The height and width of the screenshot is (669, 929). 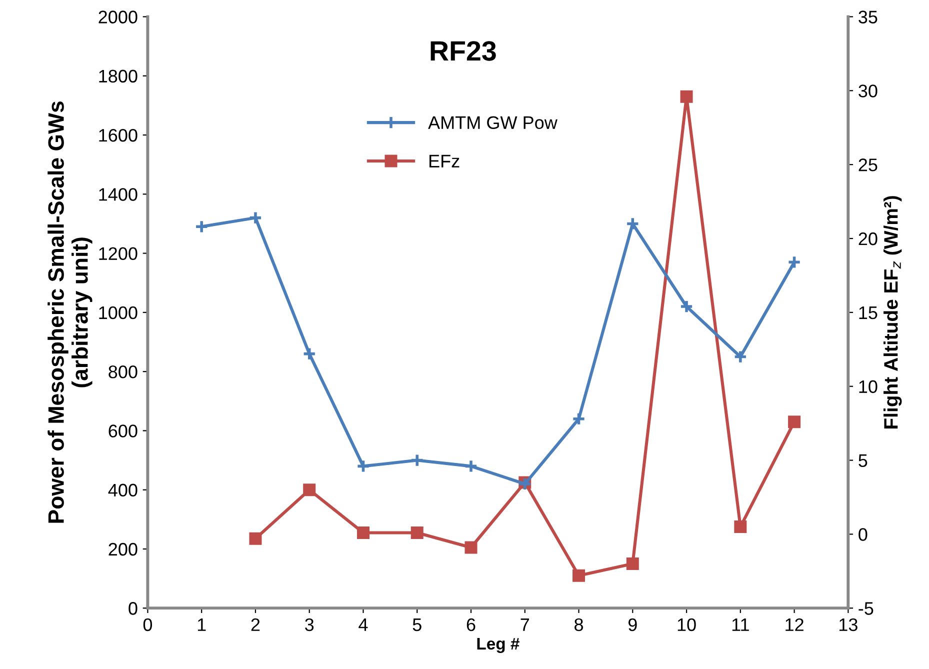 What do you see at coordinates (118, 135) in the screenshot?
I see `y-tick-label: 1600` at bounding box center [118, 135].